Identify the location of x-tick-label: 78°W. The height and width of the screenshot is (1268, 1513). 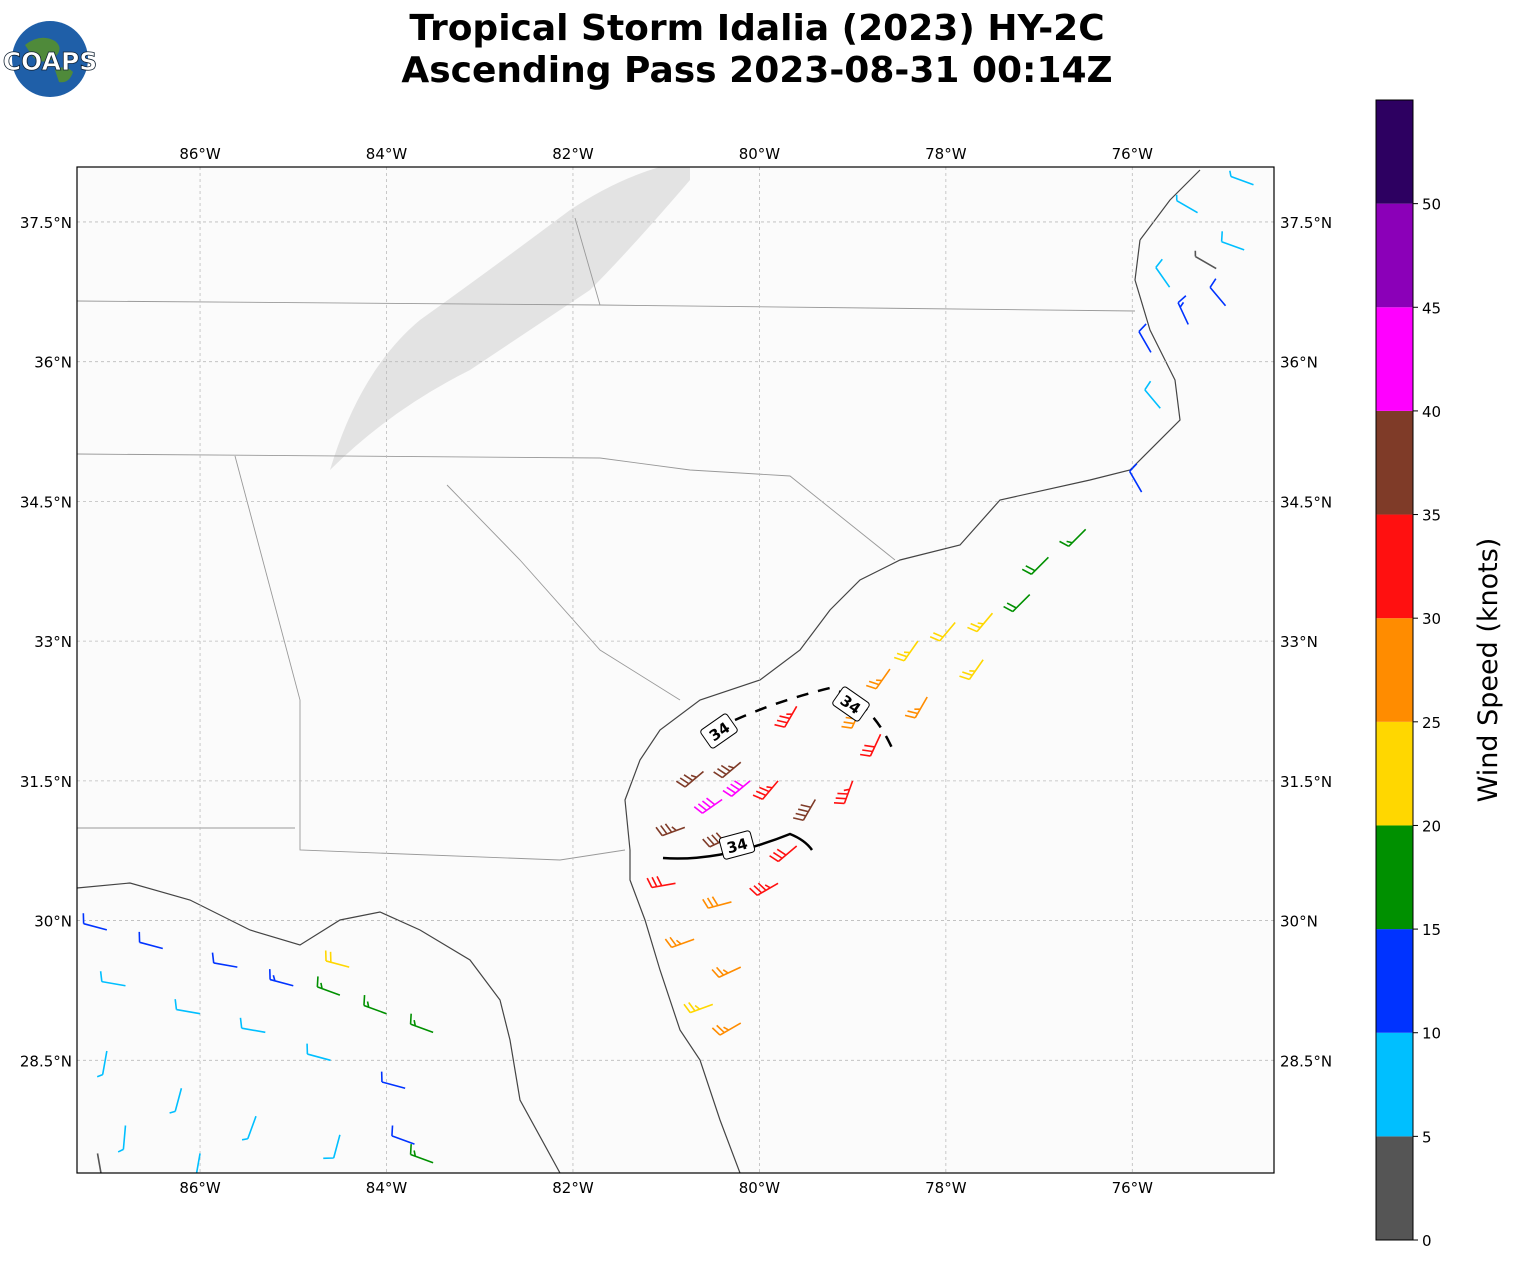
(946, 1188).